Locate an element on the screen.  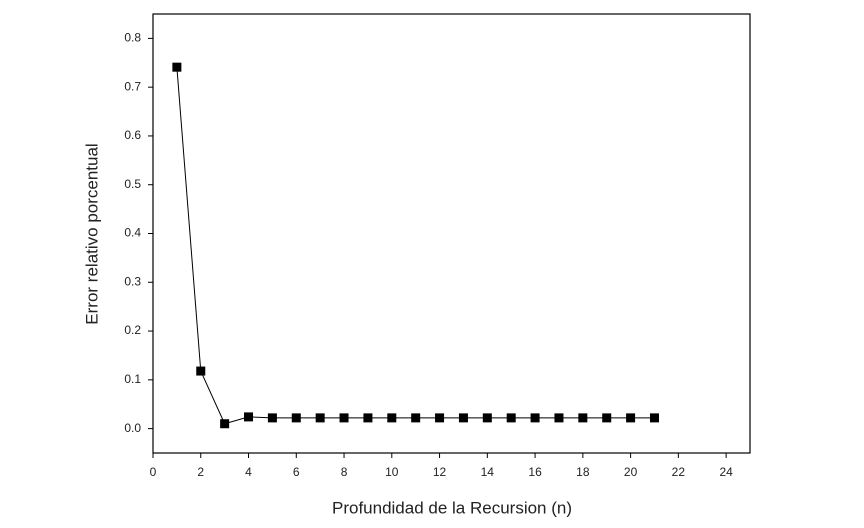
x-tick-label: 14 is located at coordinates (488, 472).